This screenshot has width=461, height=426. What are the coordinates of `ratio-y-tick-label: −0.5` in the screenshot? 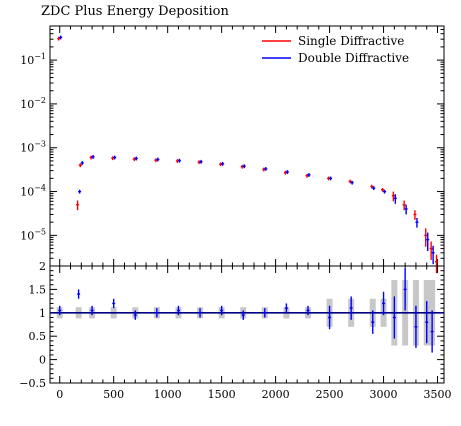 It's located at (32, 383).